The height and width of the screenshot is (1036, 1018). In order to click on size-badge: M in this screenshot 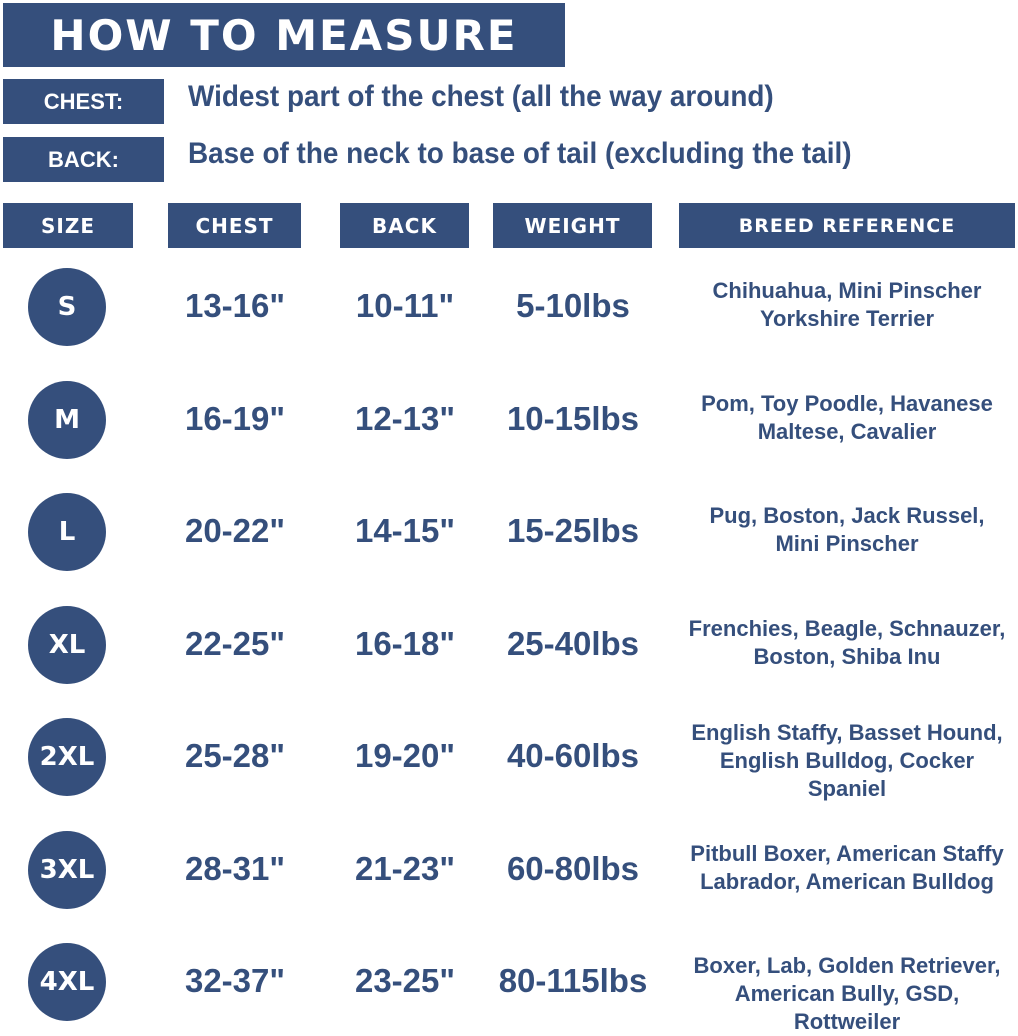, I will do `click(67, 420)`.